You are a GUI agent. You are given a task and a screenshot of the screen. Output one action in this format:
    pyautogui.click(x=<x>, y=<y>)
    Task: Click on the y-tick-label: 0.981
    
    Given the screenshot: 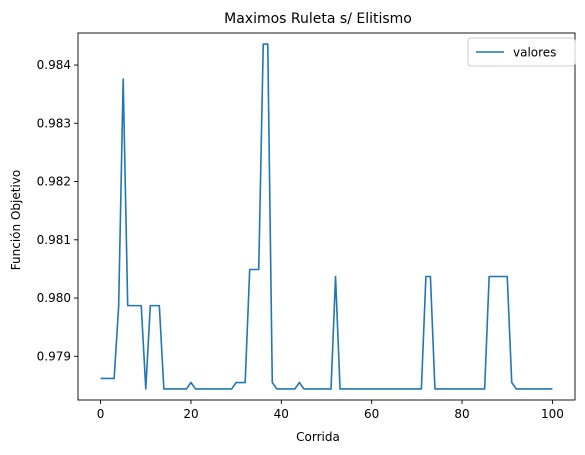 What is the action you would take?
    pyautogui.click(x=54, y=240)
    